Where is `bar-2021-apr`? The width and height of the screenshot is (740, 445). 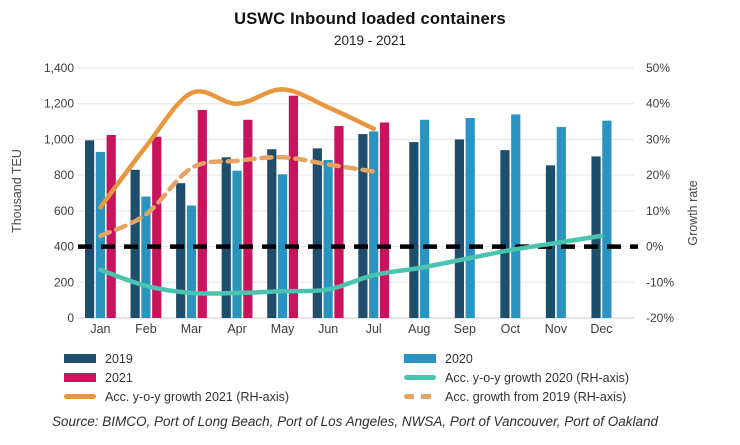
bar-2021-apr is located at coordinates (248, 219).